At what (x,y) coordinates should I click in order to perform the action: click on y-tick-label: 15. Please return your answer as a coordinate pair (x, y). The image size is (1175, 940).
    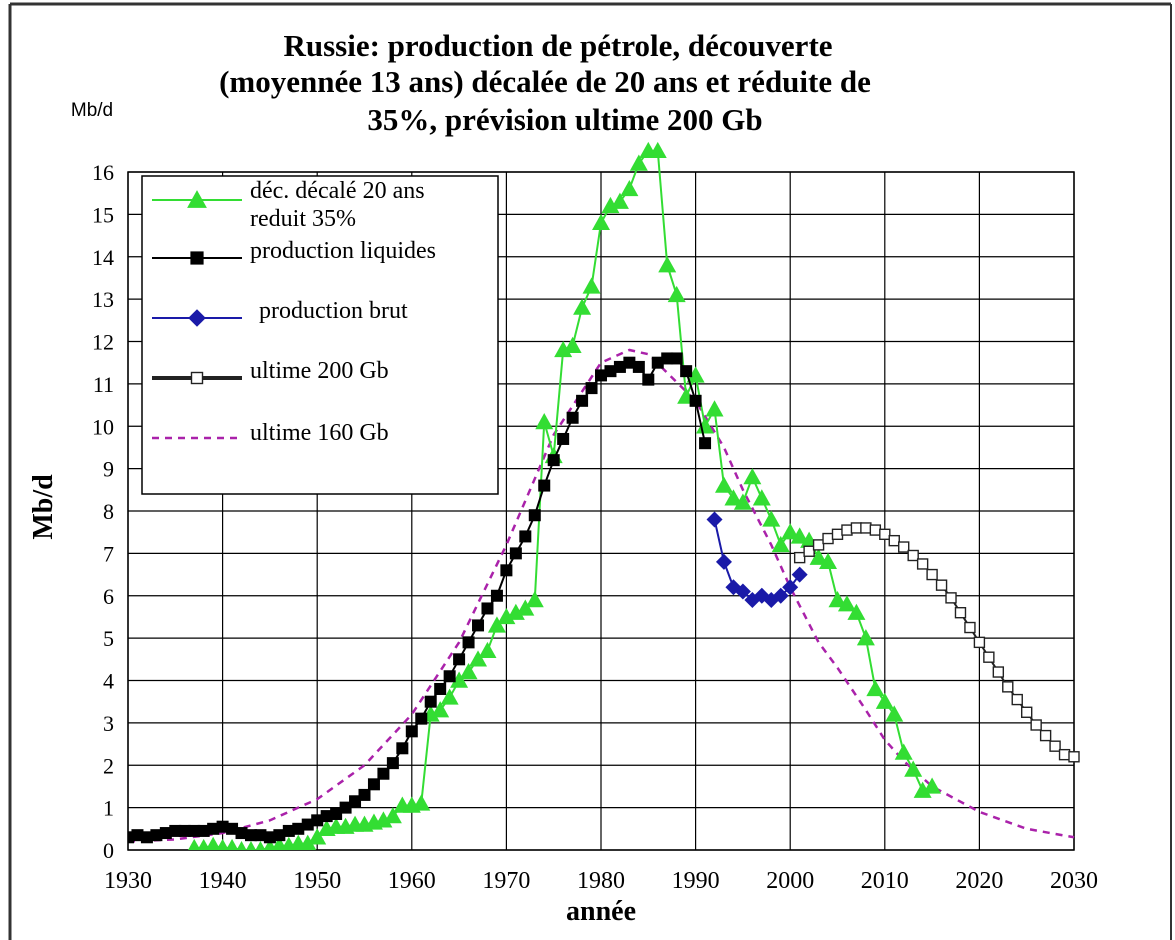
    Looking at the image, I should click on (103, 214).